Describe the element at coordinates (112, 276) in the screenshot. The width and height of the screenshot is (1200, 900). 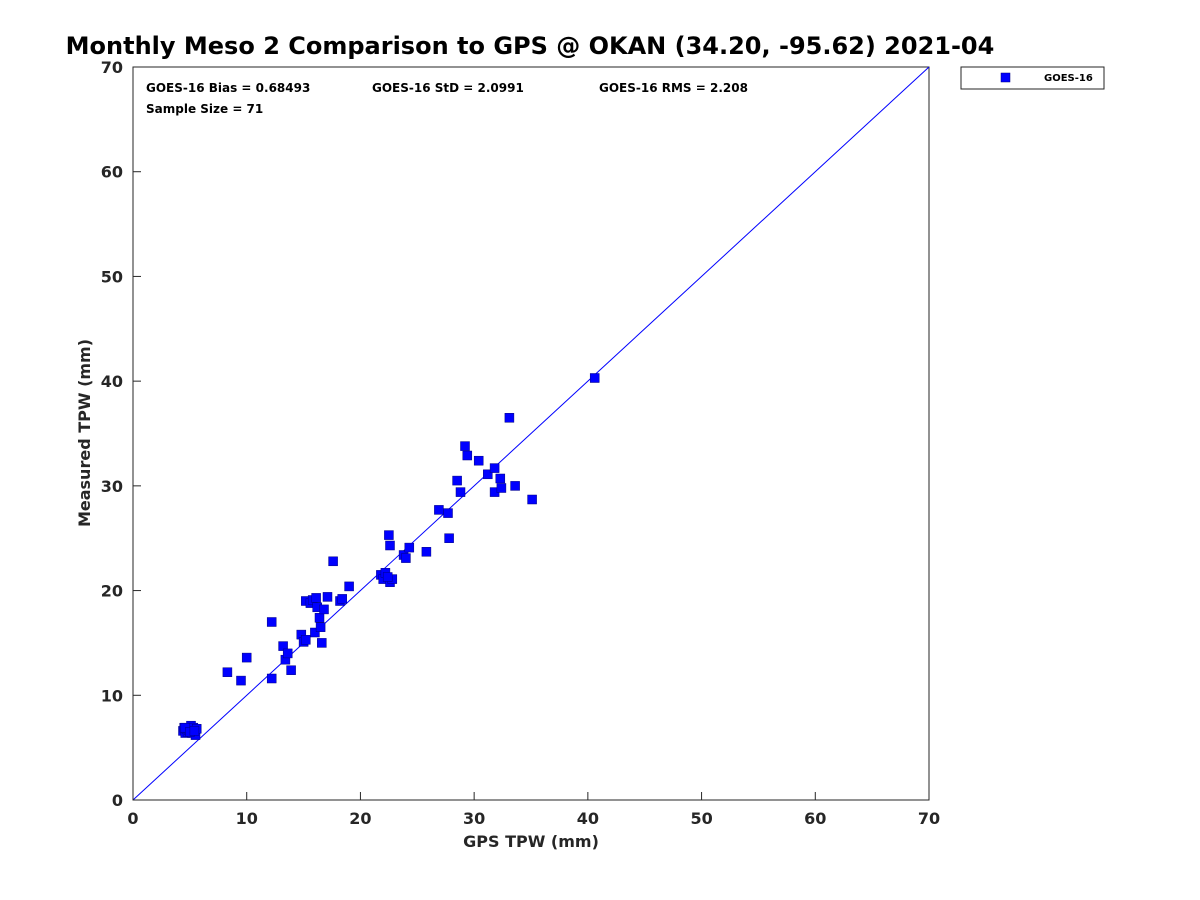
I see `y-tick-label: 50` at that location.